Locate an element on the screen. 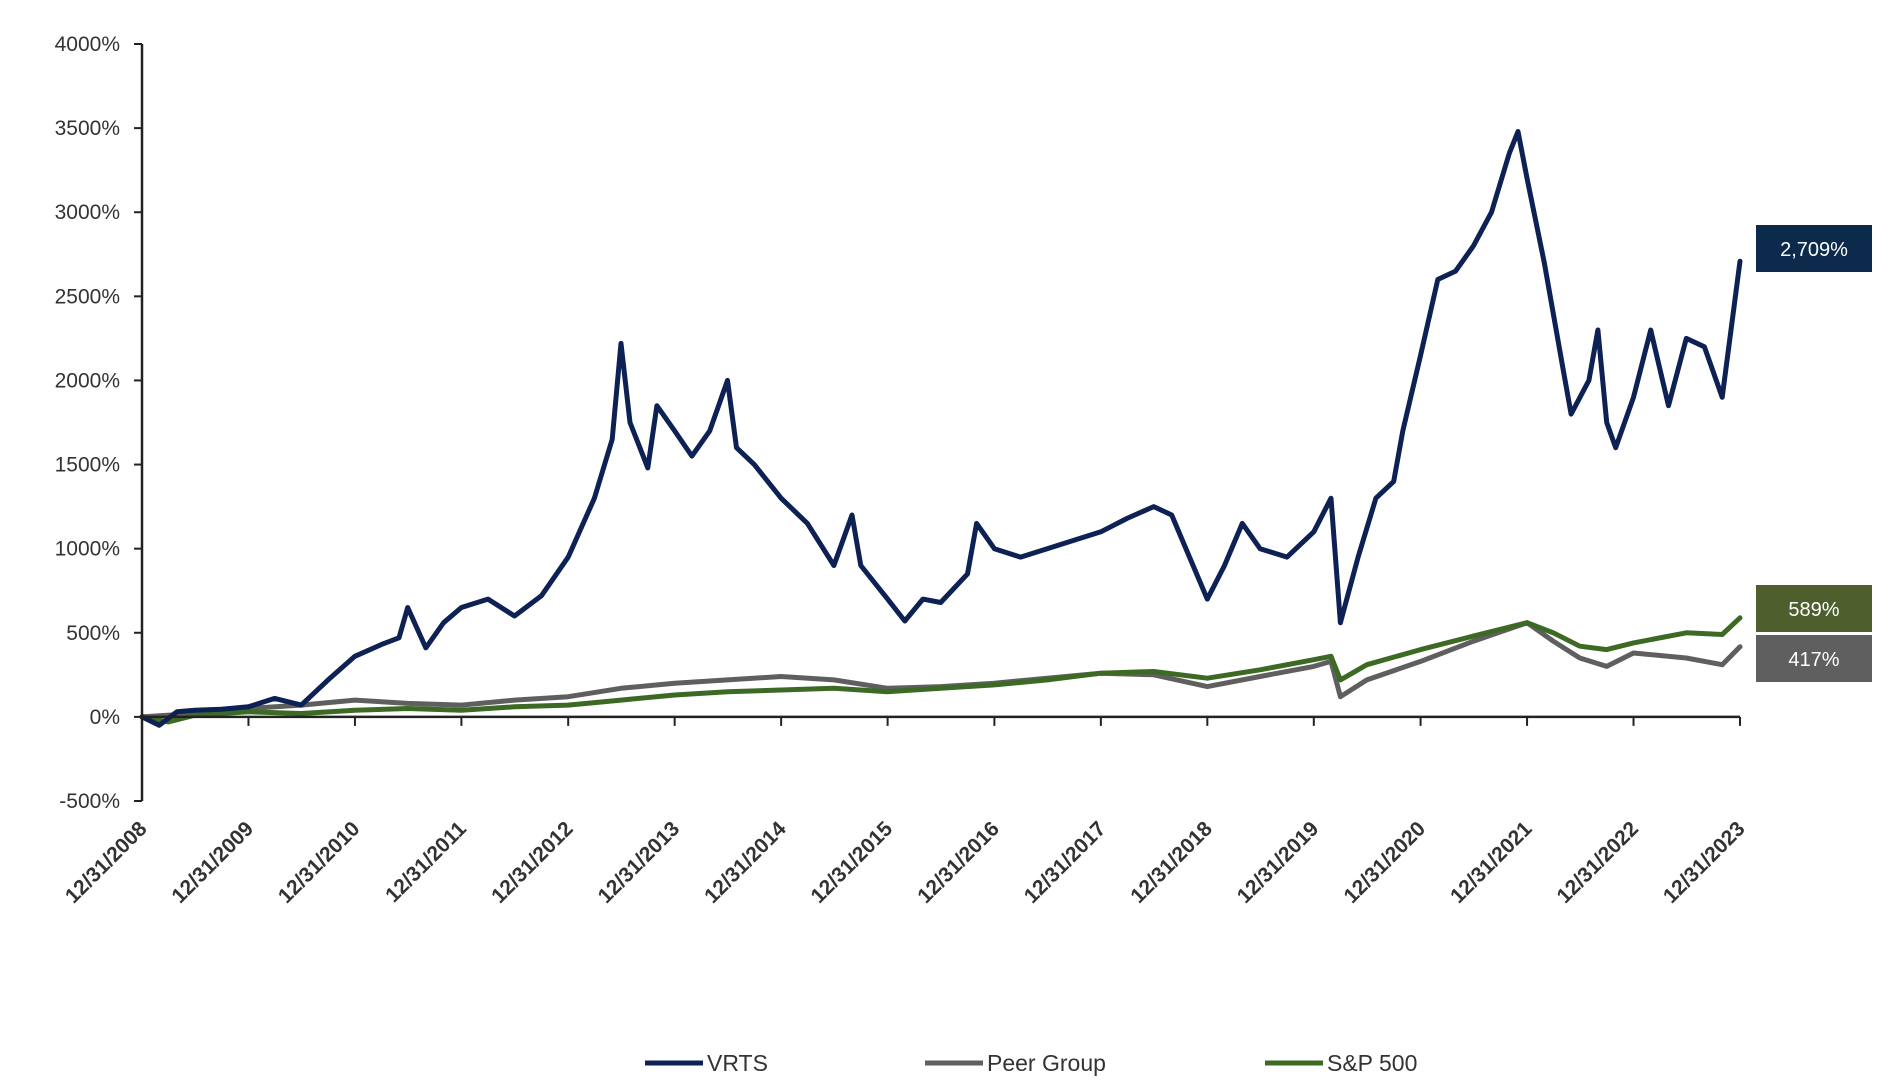  legend-label: Peer Group is located at coordinates (1046, 1063).